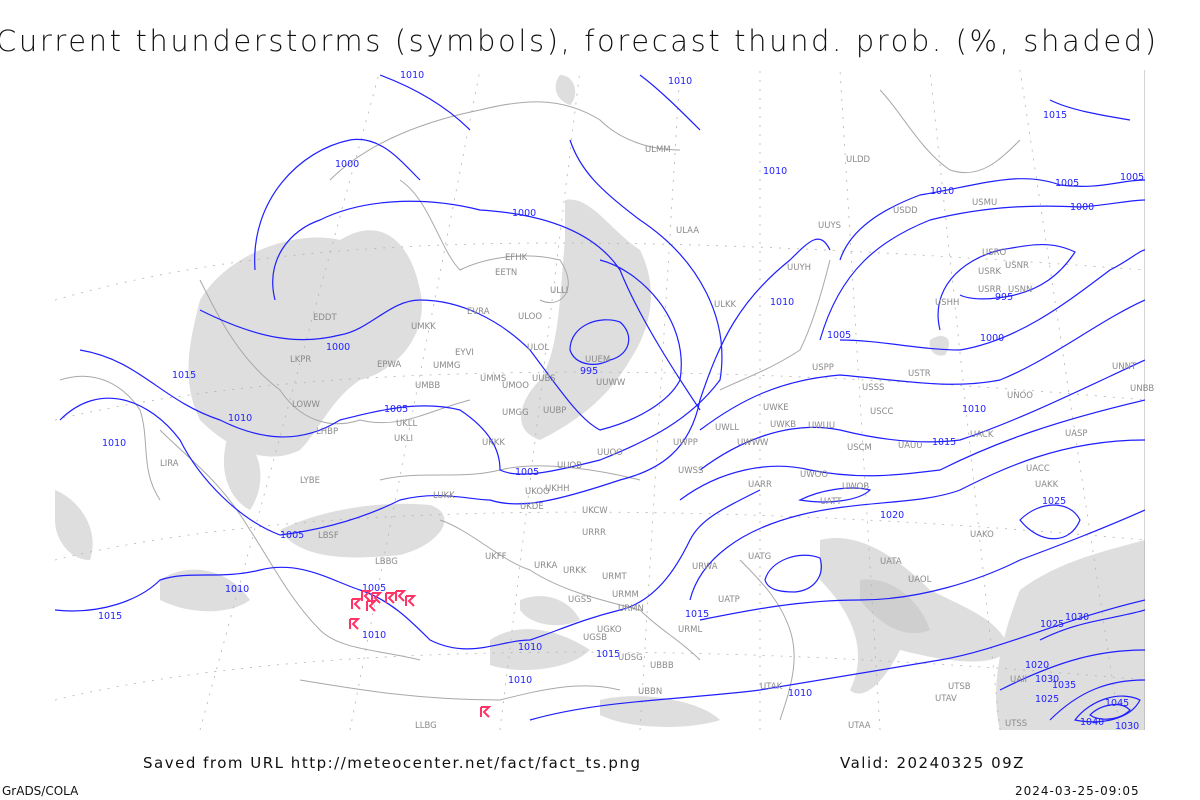 The height and width of the screenshot is (800, 1200). I want to click on station-label: URRR, so click(594, 533).